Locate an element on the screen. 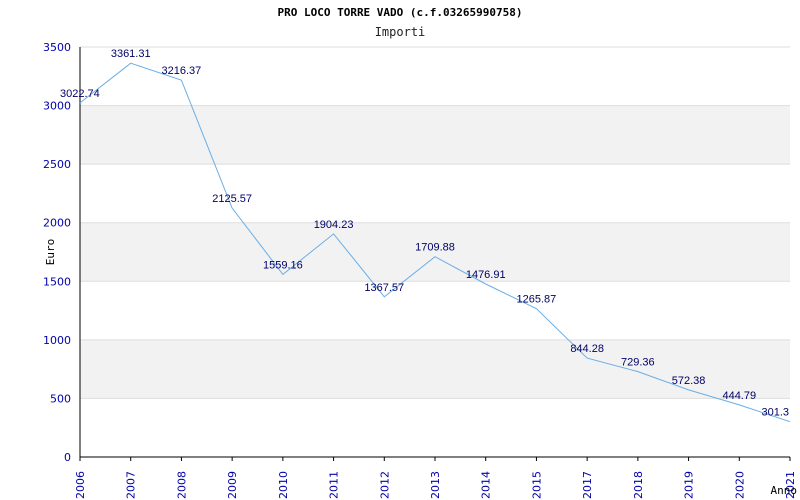 The width and height of the screenshot is (800, 500). chart-subtitle: Importi is located at coordinates (400, 32).